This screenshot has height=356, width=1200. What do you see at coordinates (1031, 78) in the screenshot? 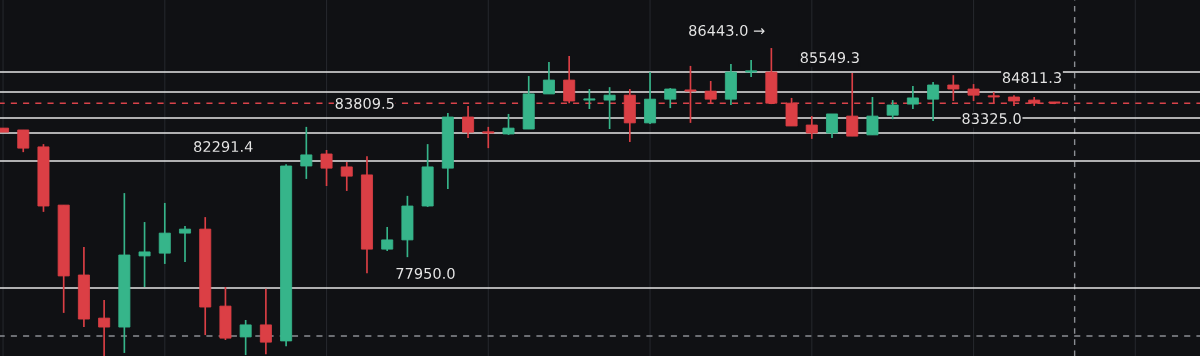
I see `annotation: 84811.3` at bounding box center [1031, 78].